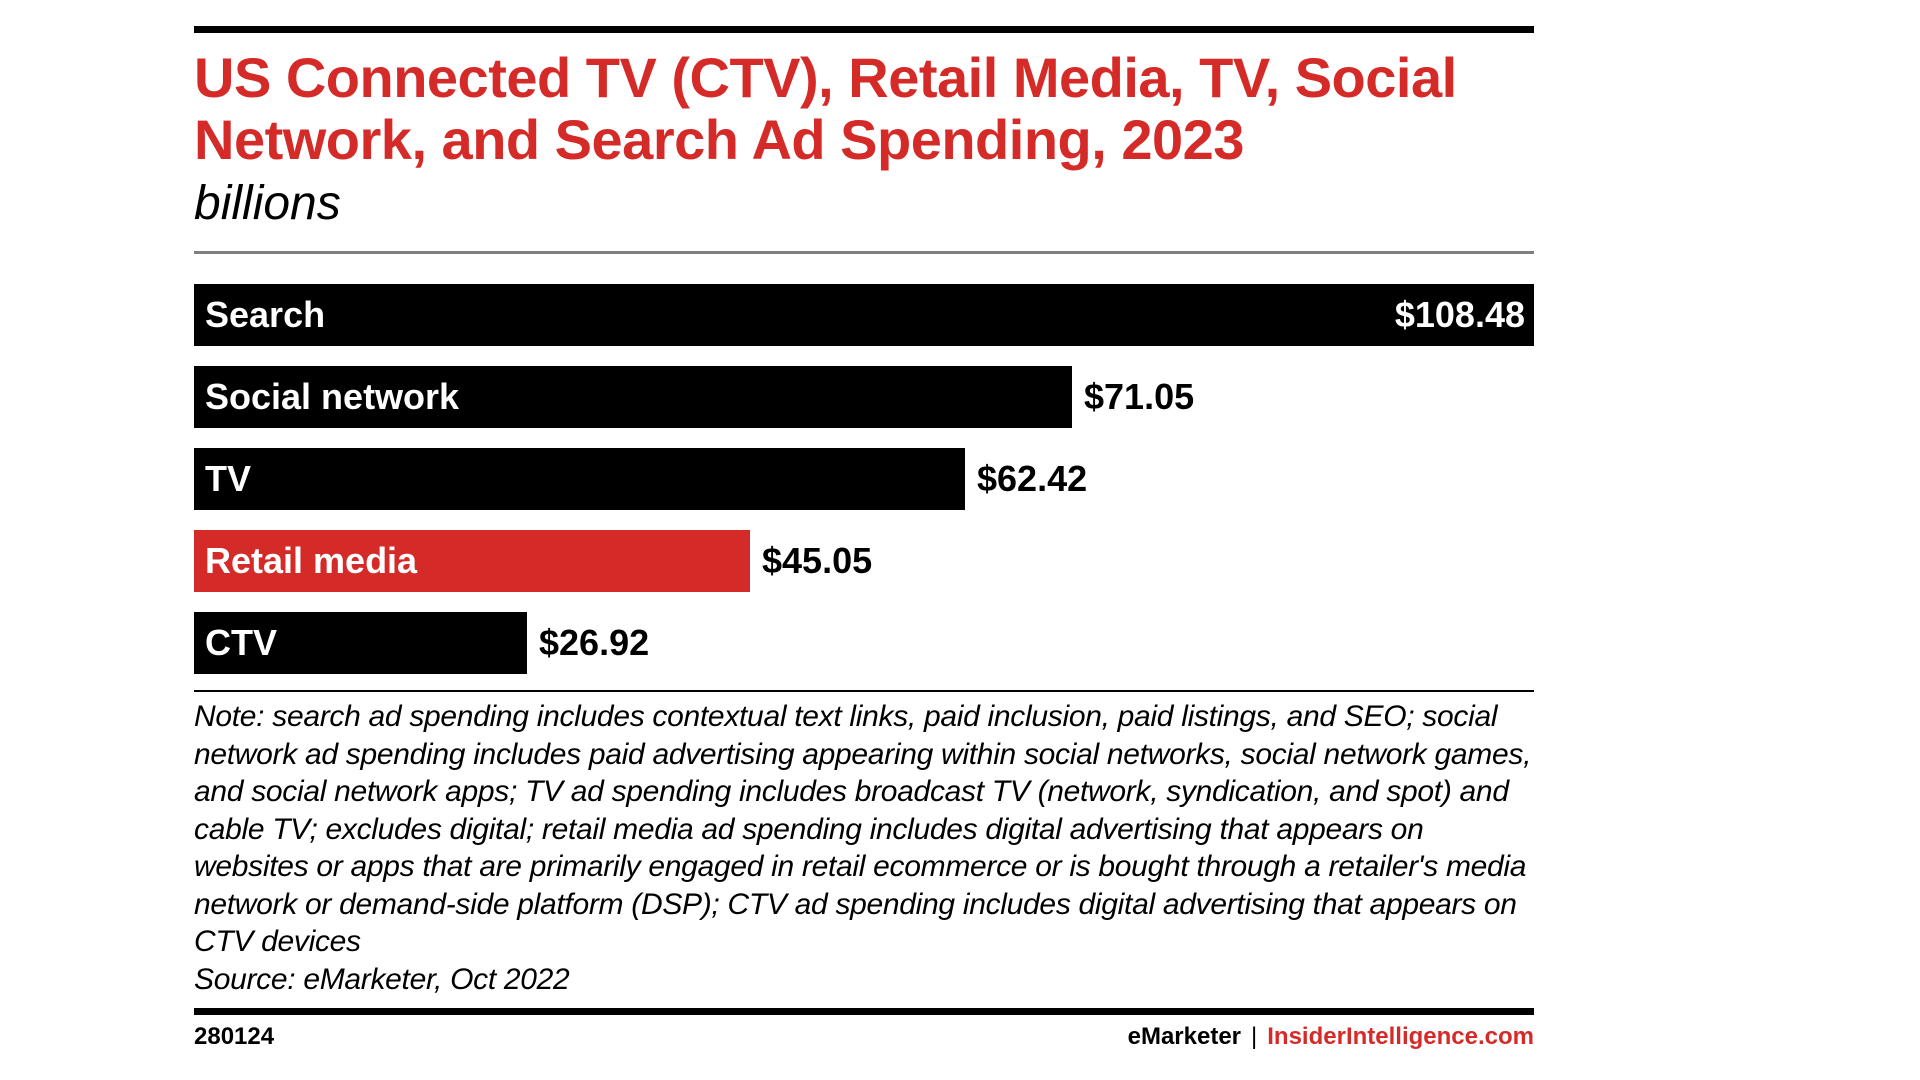  Describe the element at coordinates (864, 691) in the screenshot. I see `note-rule` at that location.